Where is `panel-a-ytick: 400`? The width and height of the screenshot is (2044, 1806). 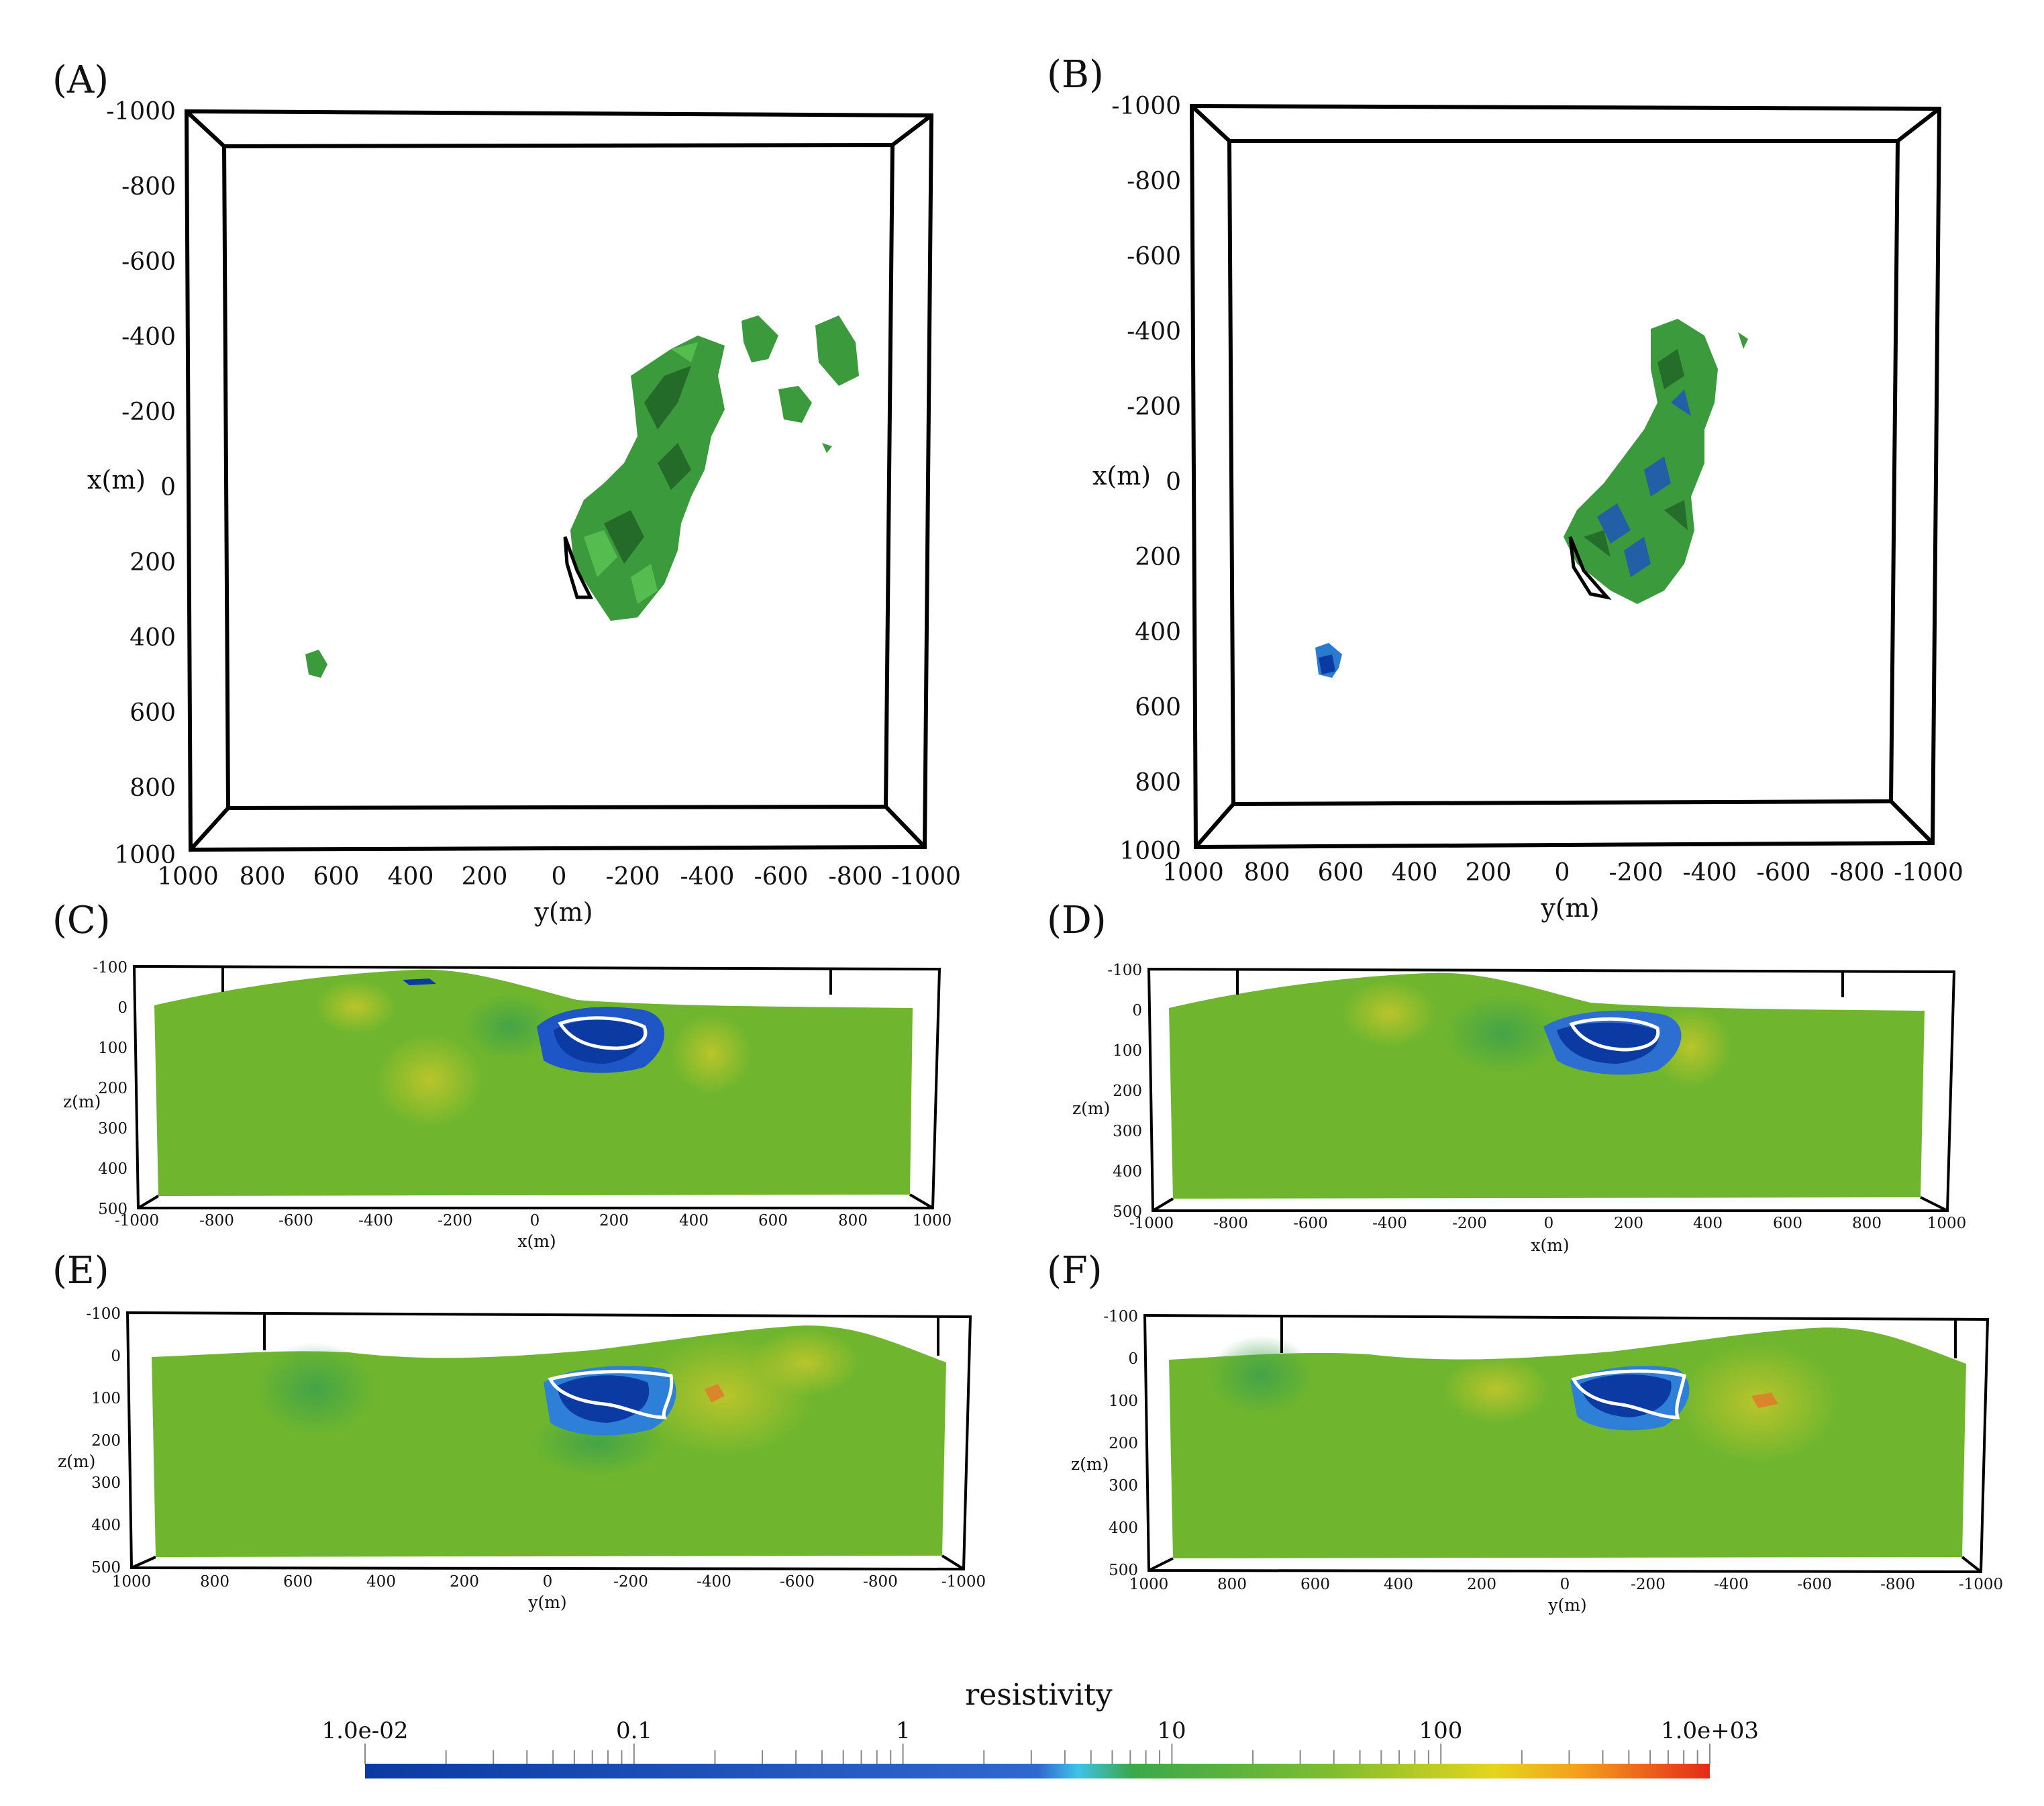 panel-a-ytick: 400 is located at coordinates (411, 877).